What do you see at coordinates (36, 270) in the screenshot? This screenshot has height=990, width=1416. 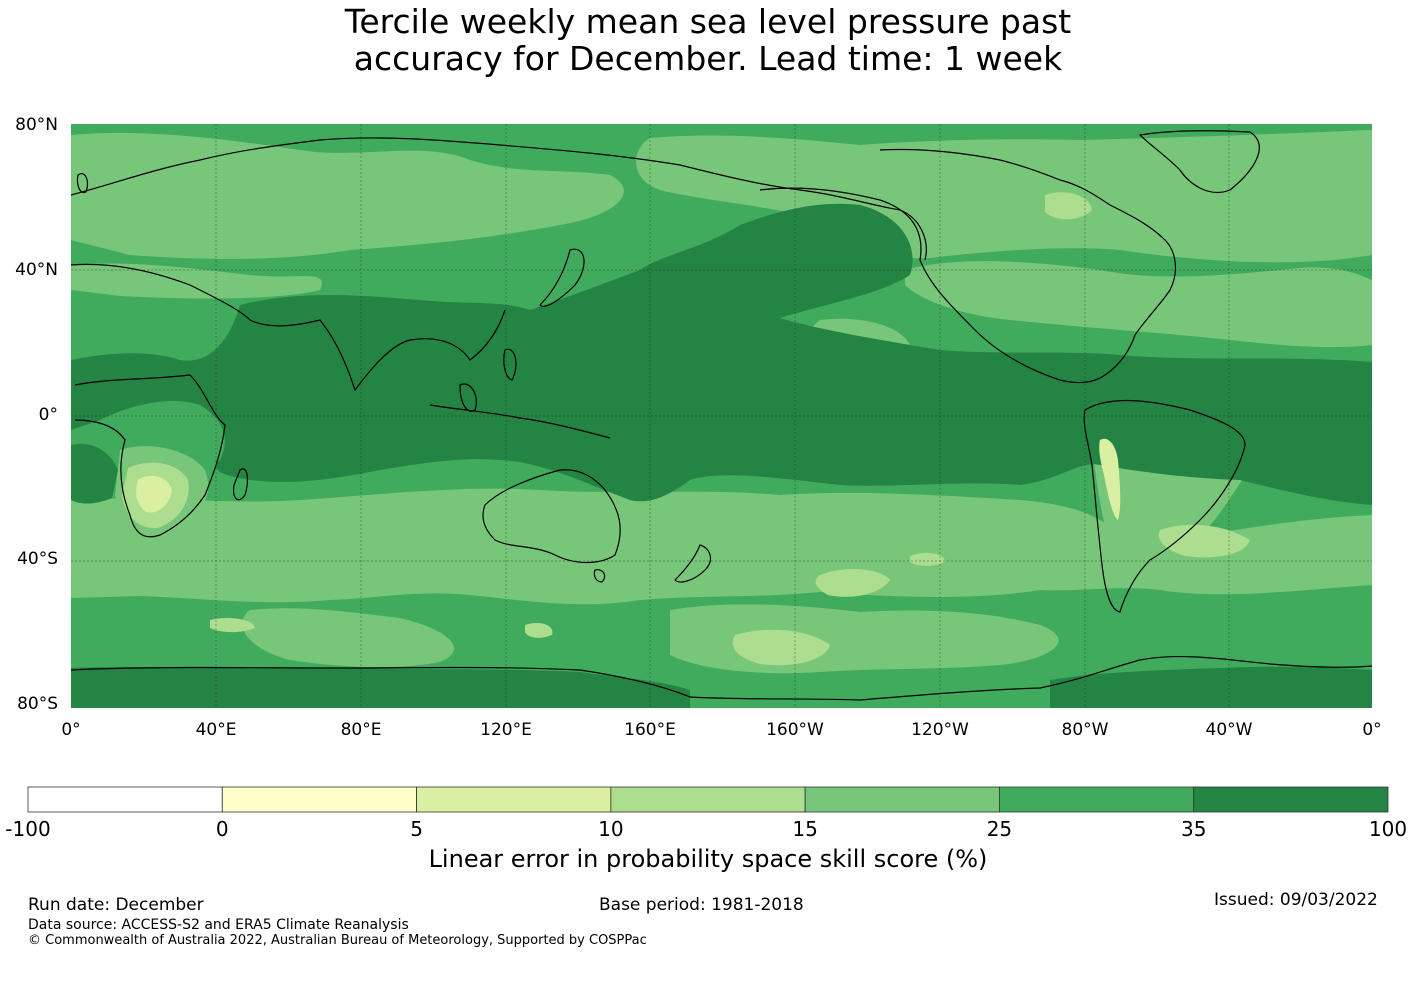 I see `lat-label-40n: 40°N` at bounding box center [36, 270].